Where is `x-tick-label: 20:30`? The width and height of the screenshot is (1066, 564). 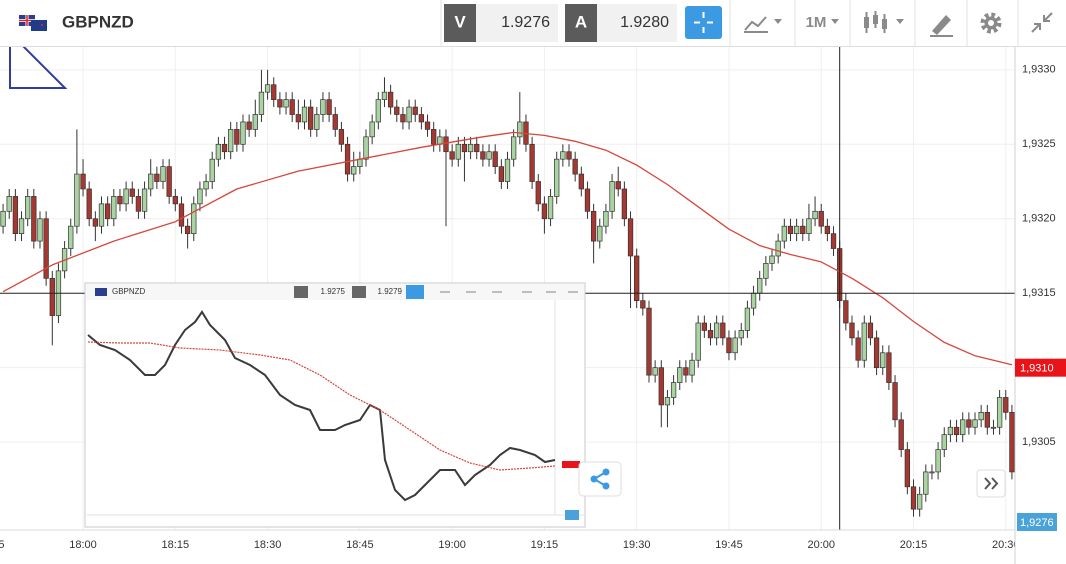
x-tick-label: 20:30 is located at coordinates (1006, 545).